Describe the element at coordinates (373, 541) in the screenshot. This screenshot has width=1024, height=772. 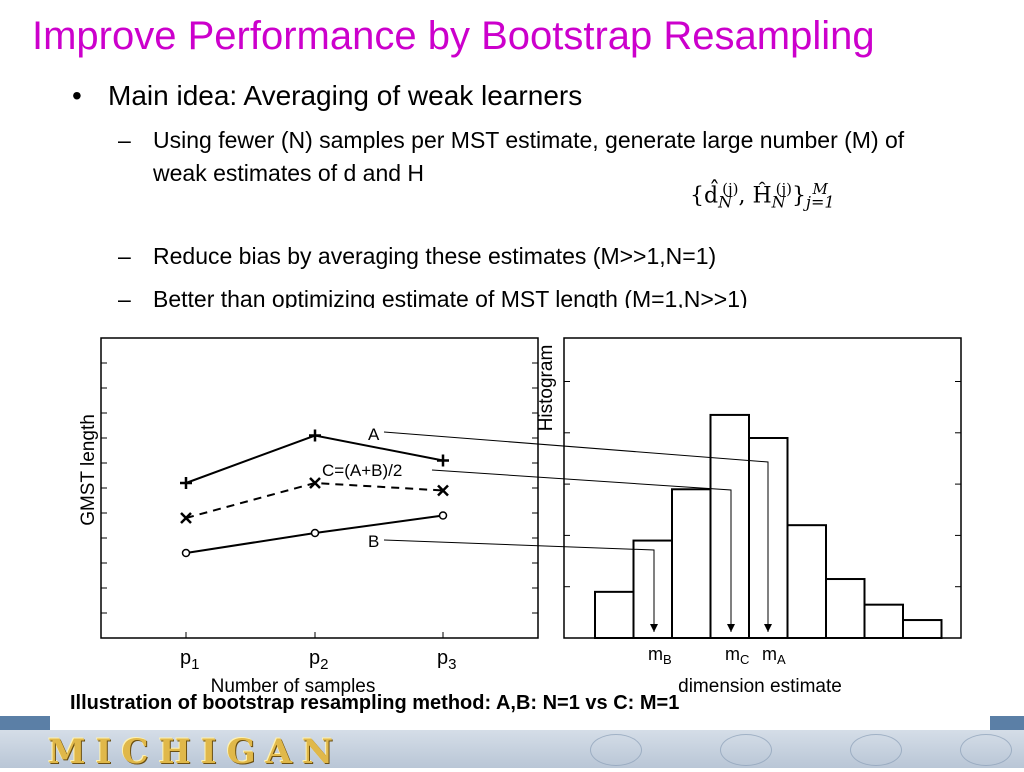
I see `series-label: B` at that location.